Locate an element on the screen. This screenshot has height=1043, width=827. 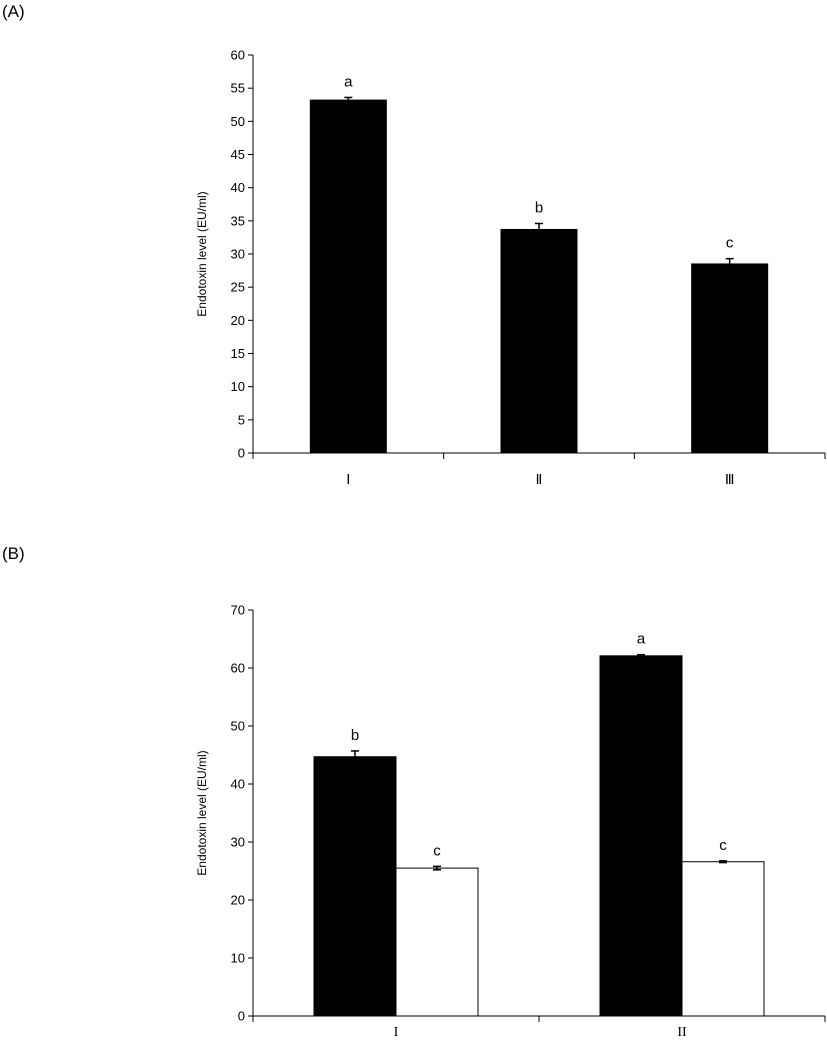
chart2-significance-label: a is located at coordinates (641, 639).